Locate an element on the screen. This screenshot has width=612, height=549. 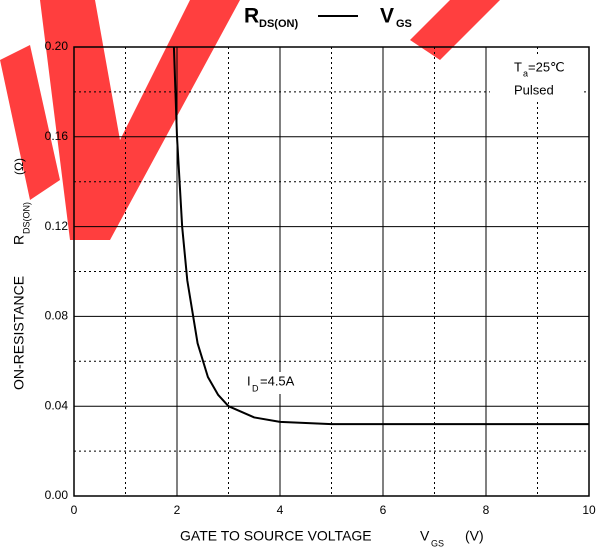
y-tick-label: 0.12 is located at coordinates (57, 226).